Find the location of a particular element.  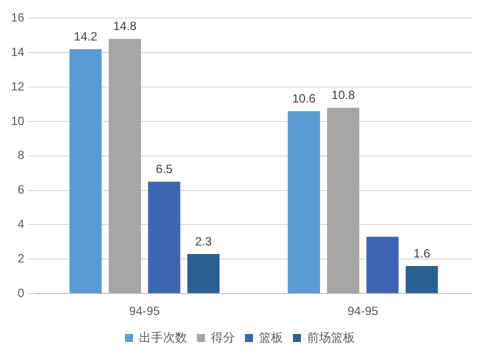

y-tick-label: 12 is located at coordinates (17, 86).